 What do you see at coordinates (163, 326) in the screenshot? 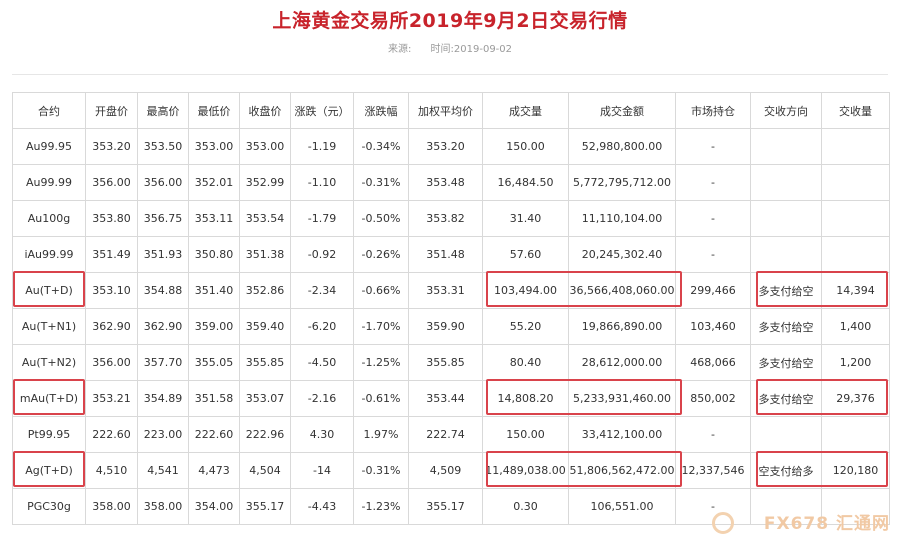
I see `cell-high: 362.90` at bounding box center [163, 326].